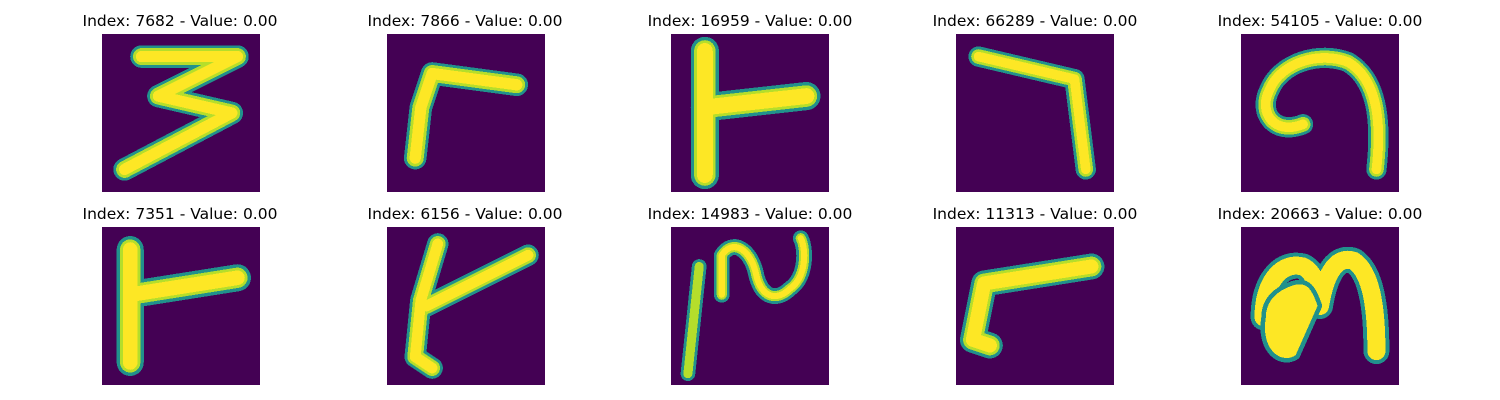  What do you see at coordinates (1035, 21) in the screenshot?
I see `panel-title: Index: 66289 - Value: 0.00` at bounding box center [1035, 21].